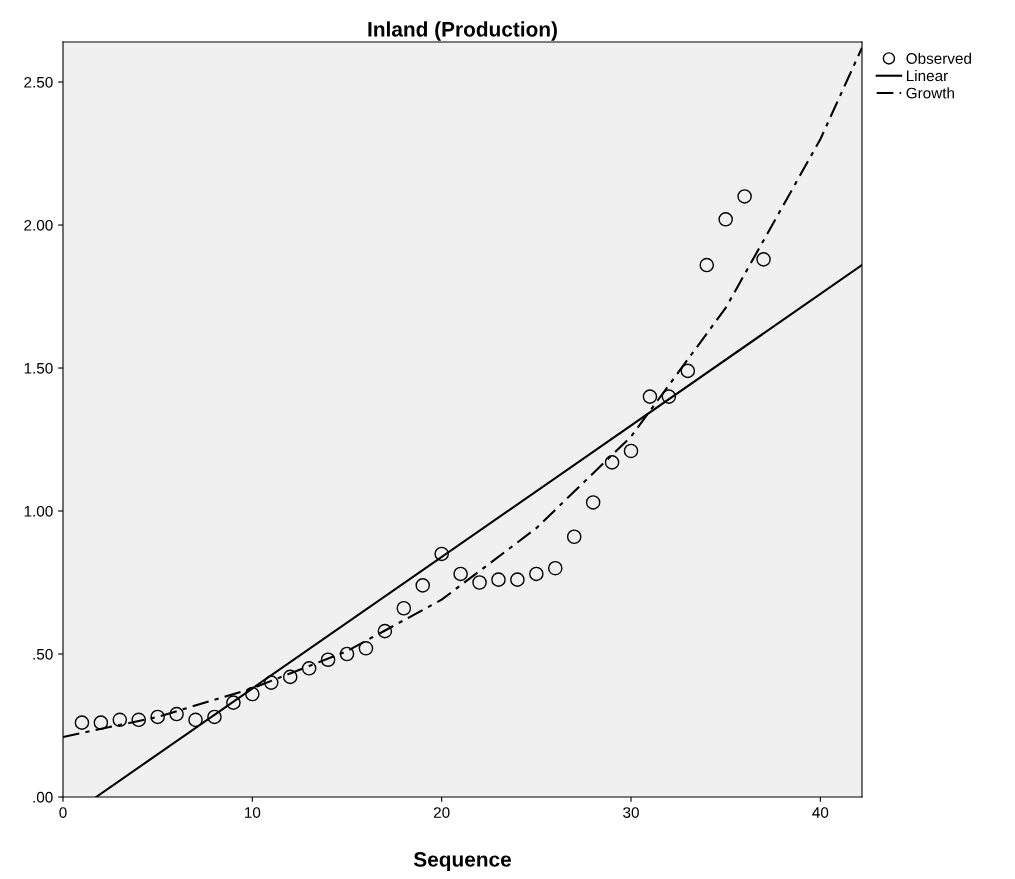 The width and height of the screenshot is (1015, 879). I want to click on legend-label: Linear, so click(927, 75).